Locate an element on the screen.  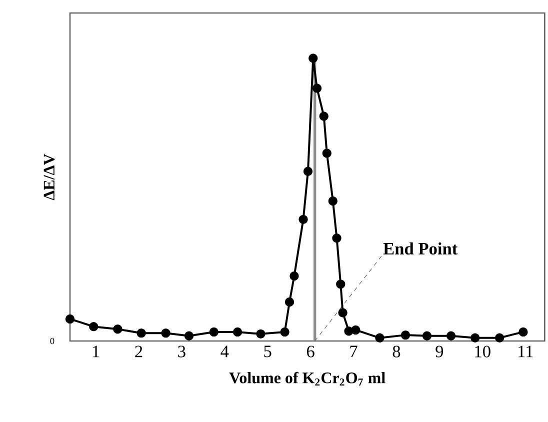
x-tick-label: 1 is located at coordinates (96, 352).